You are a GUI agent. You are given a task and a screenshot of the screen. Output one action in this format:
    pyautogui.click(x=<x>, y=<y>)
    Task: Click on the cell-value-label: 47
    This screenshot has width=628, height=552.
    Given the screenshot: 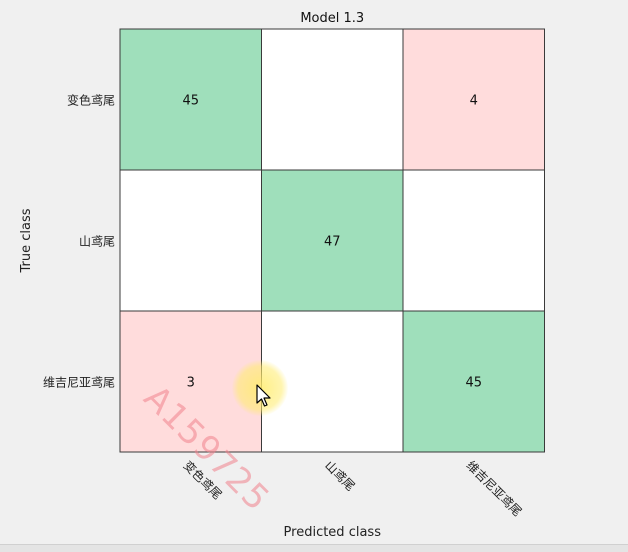 What is the action you would take?
    pyautogui.click(x=332, y=242)
    